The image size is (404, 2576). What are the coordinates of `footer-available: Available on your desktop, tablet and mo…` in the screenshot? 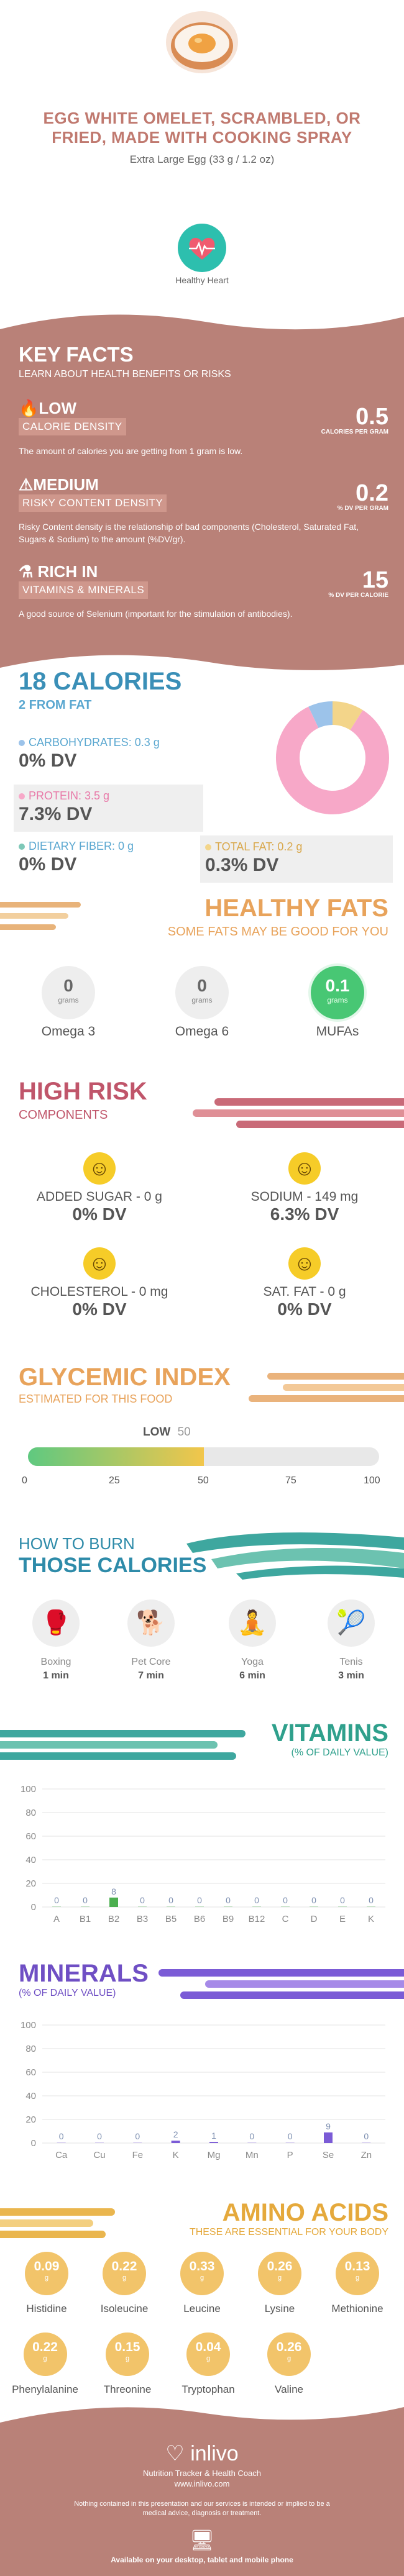 It's located at (202, 2560).